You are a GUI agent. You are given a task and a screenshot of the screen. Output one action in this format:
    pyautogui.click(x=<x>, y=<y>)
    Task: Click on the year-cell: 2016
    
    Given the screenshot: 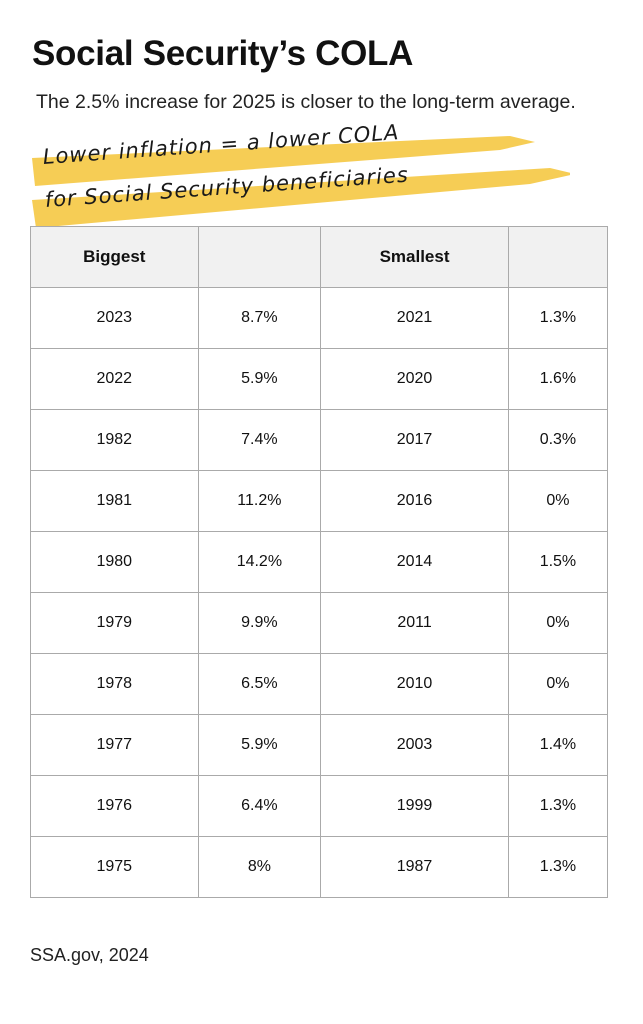 What is the action you would take?
    pyautogui.click(x=414, y=501)
    